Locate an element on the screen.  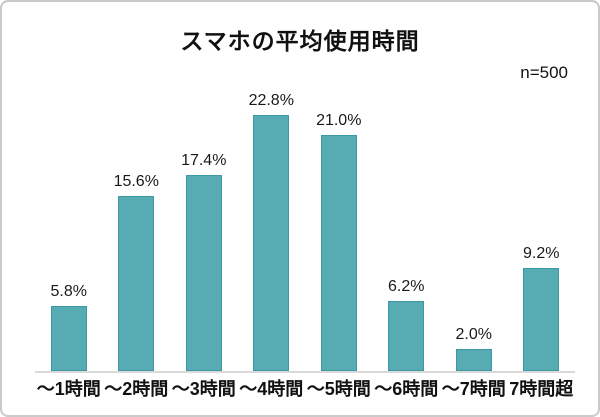
bar-value-label: 5.8% is located at coordinates (68, 291).